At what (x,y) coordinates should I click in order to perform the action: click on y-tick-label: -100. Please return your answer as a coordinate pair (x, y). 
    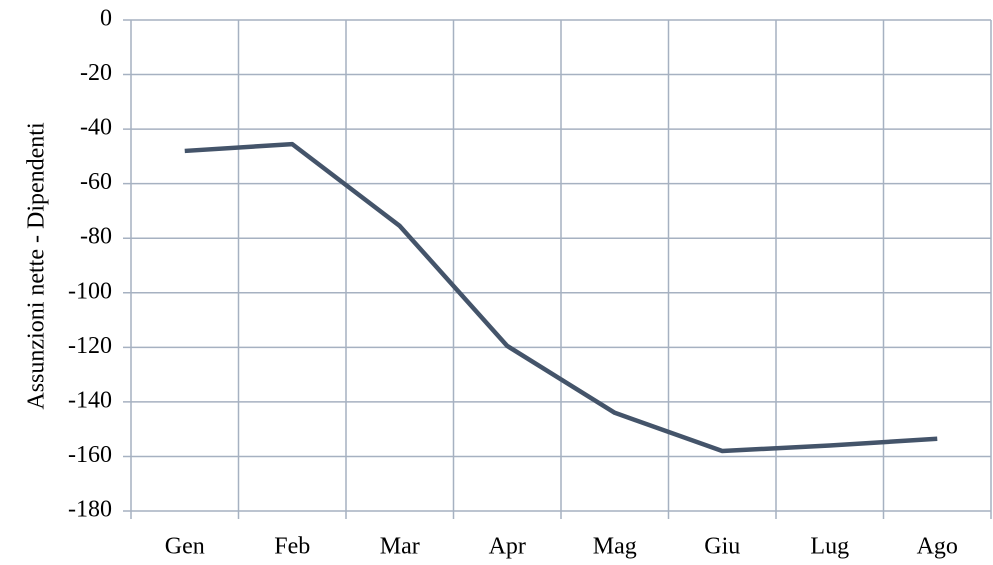
    Looking at the image, I should click on (90, 291).